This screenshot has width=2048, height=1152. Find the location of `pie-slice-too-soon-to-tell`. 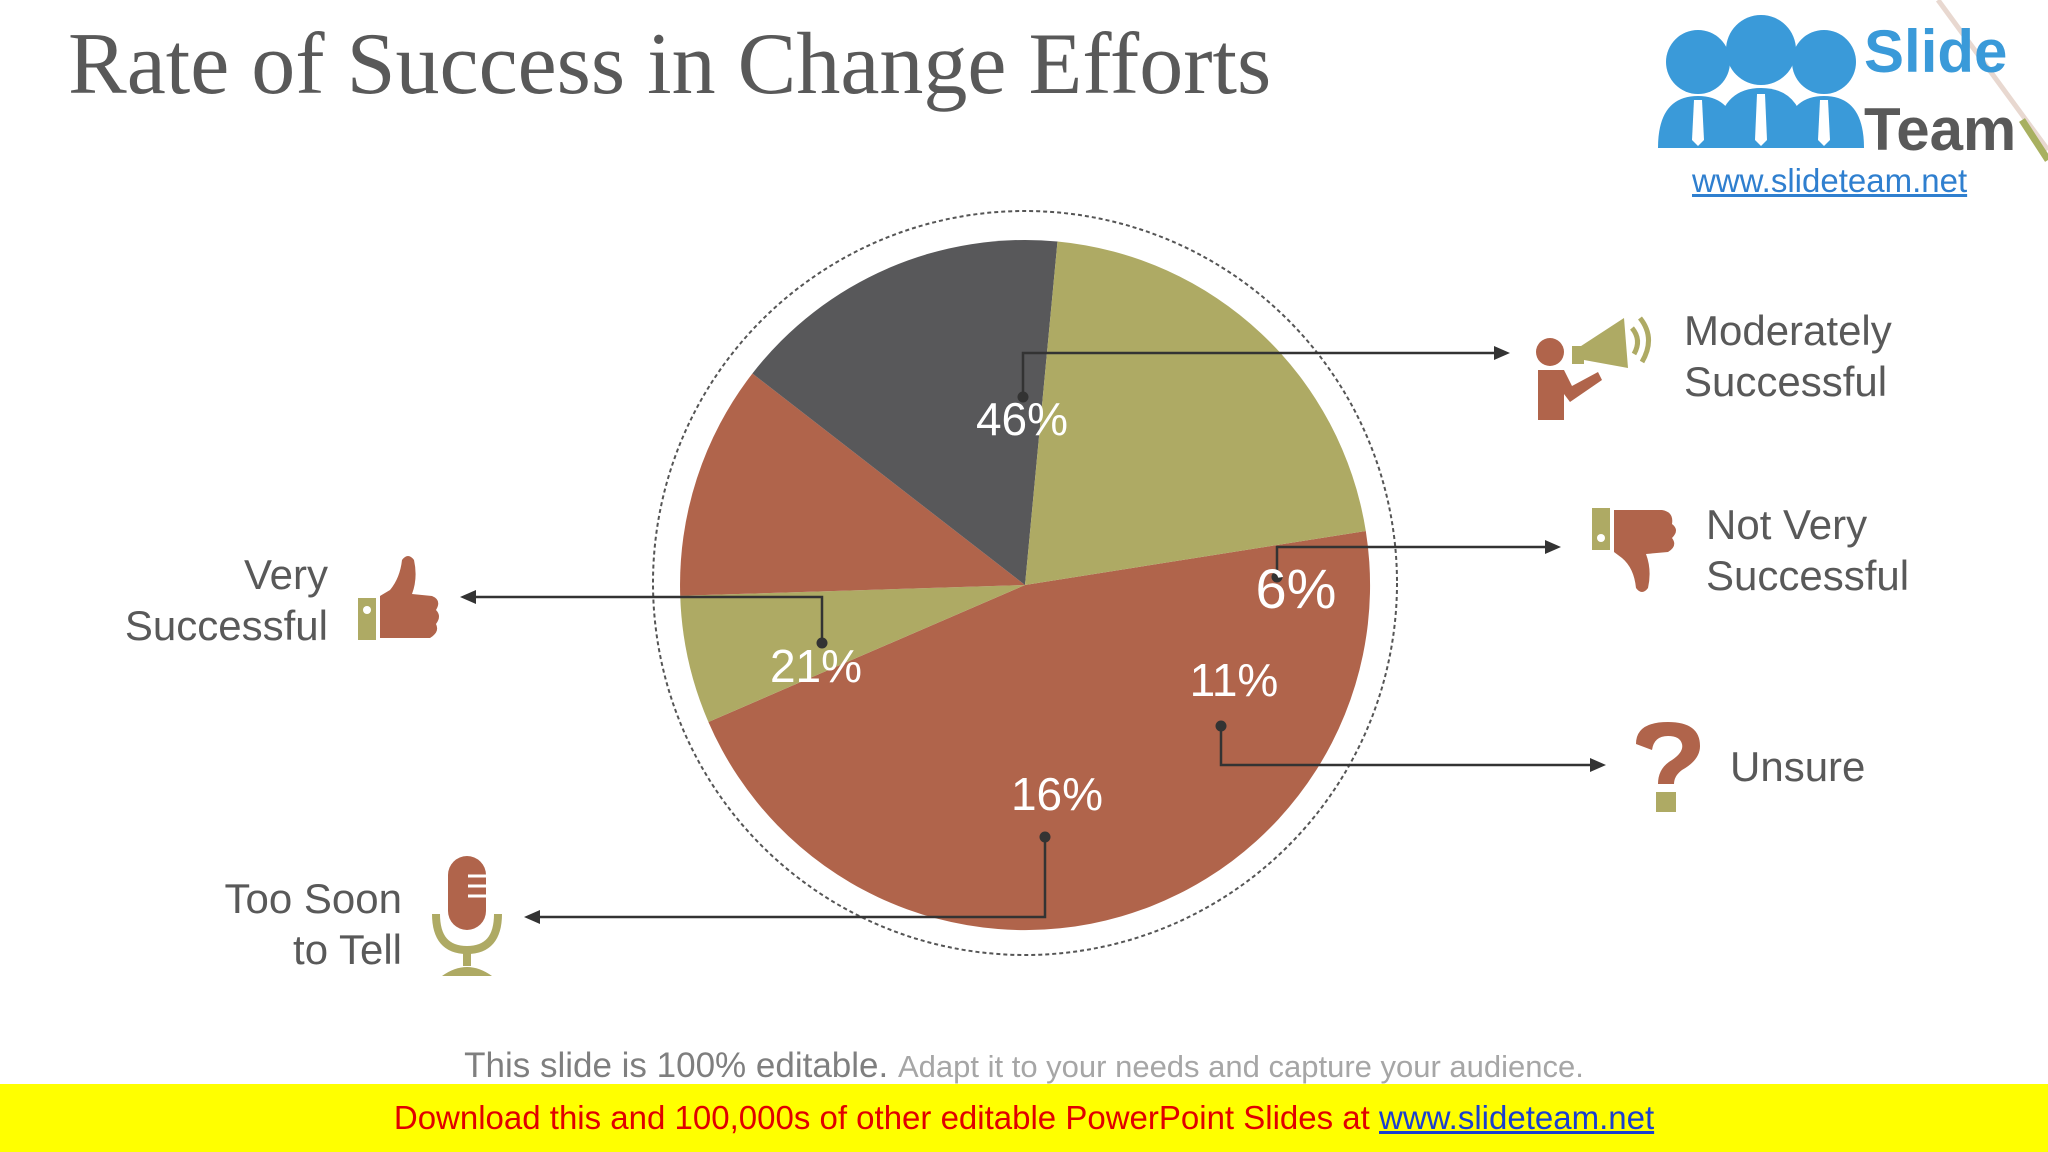

pie-slice-too-soon-to-tell is located at coordinates (905, 412).